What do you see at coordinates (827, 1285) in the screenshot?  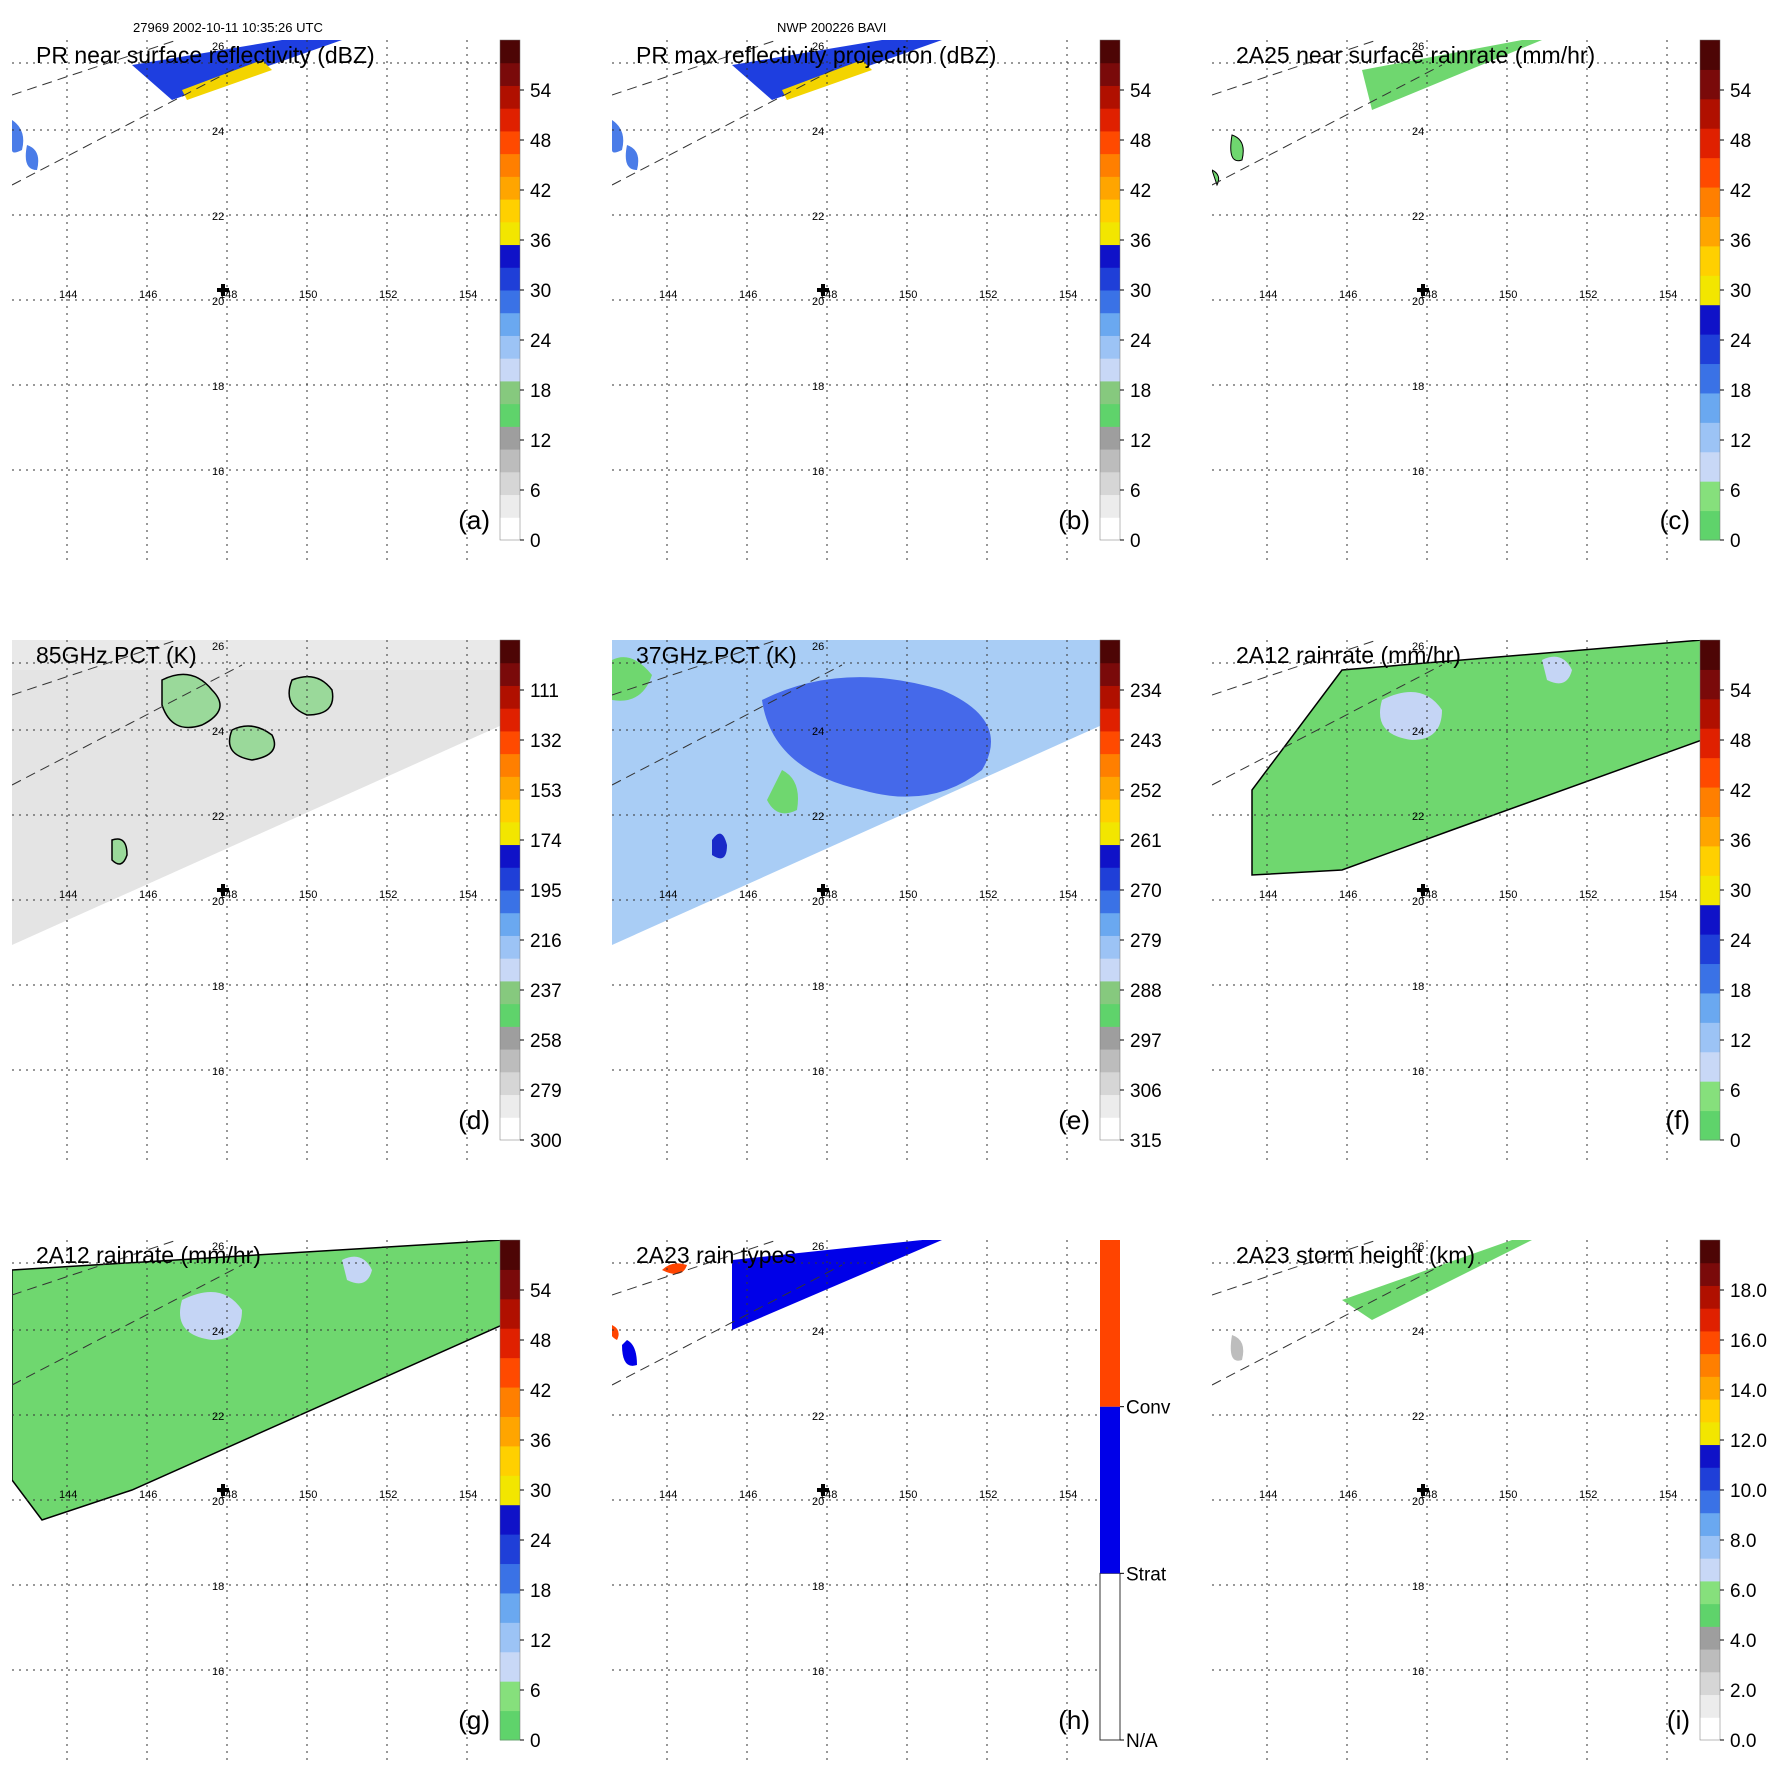 I see `strat-core` at bounding box center [827, 1285].